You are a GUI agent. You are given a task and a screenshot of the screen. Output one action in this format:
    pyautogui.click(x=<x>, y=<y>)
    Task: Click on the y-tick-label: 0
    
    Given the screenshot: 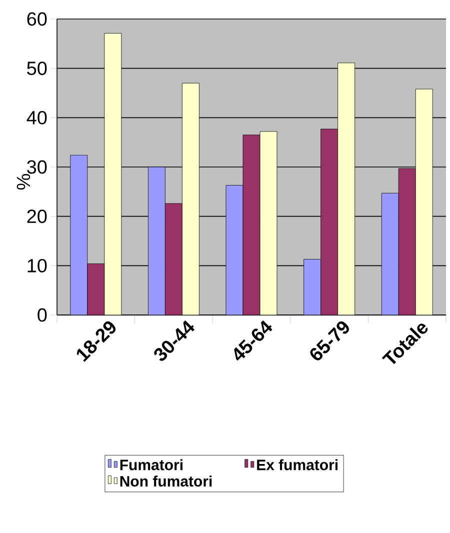 What is the action you would take?
    pyautogui.click(x=42, y=315)
    